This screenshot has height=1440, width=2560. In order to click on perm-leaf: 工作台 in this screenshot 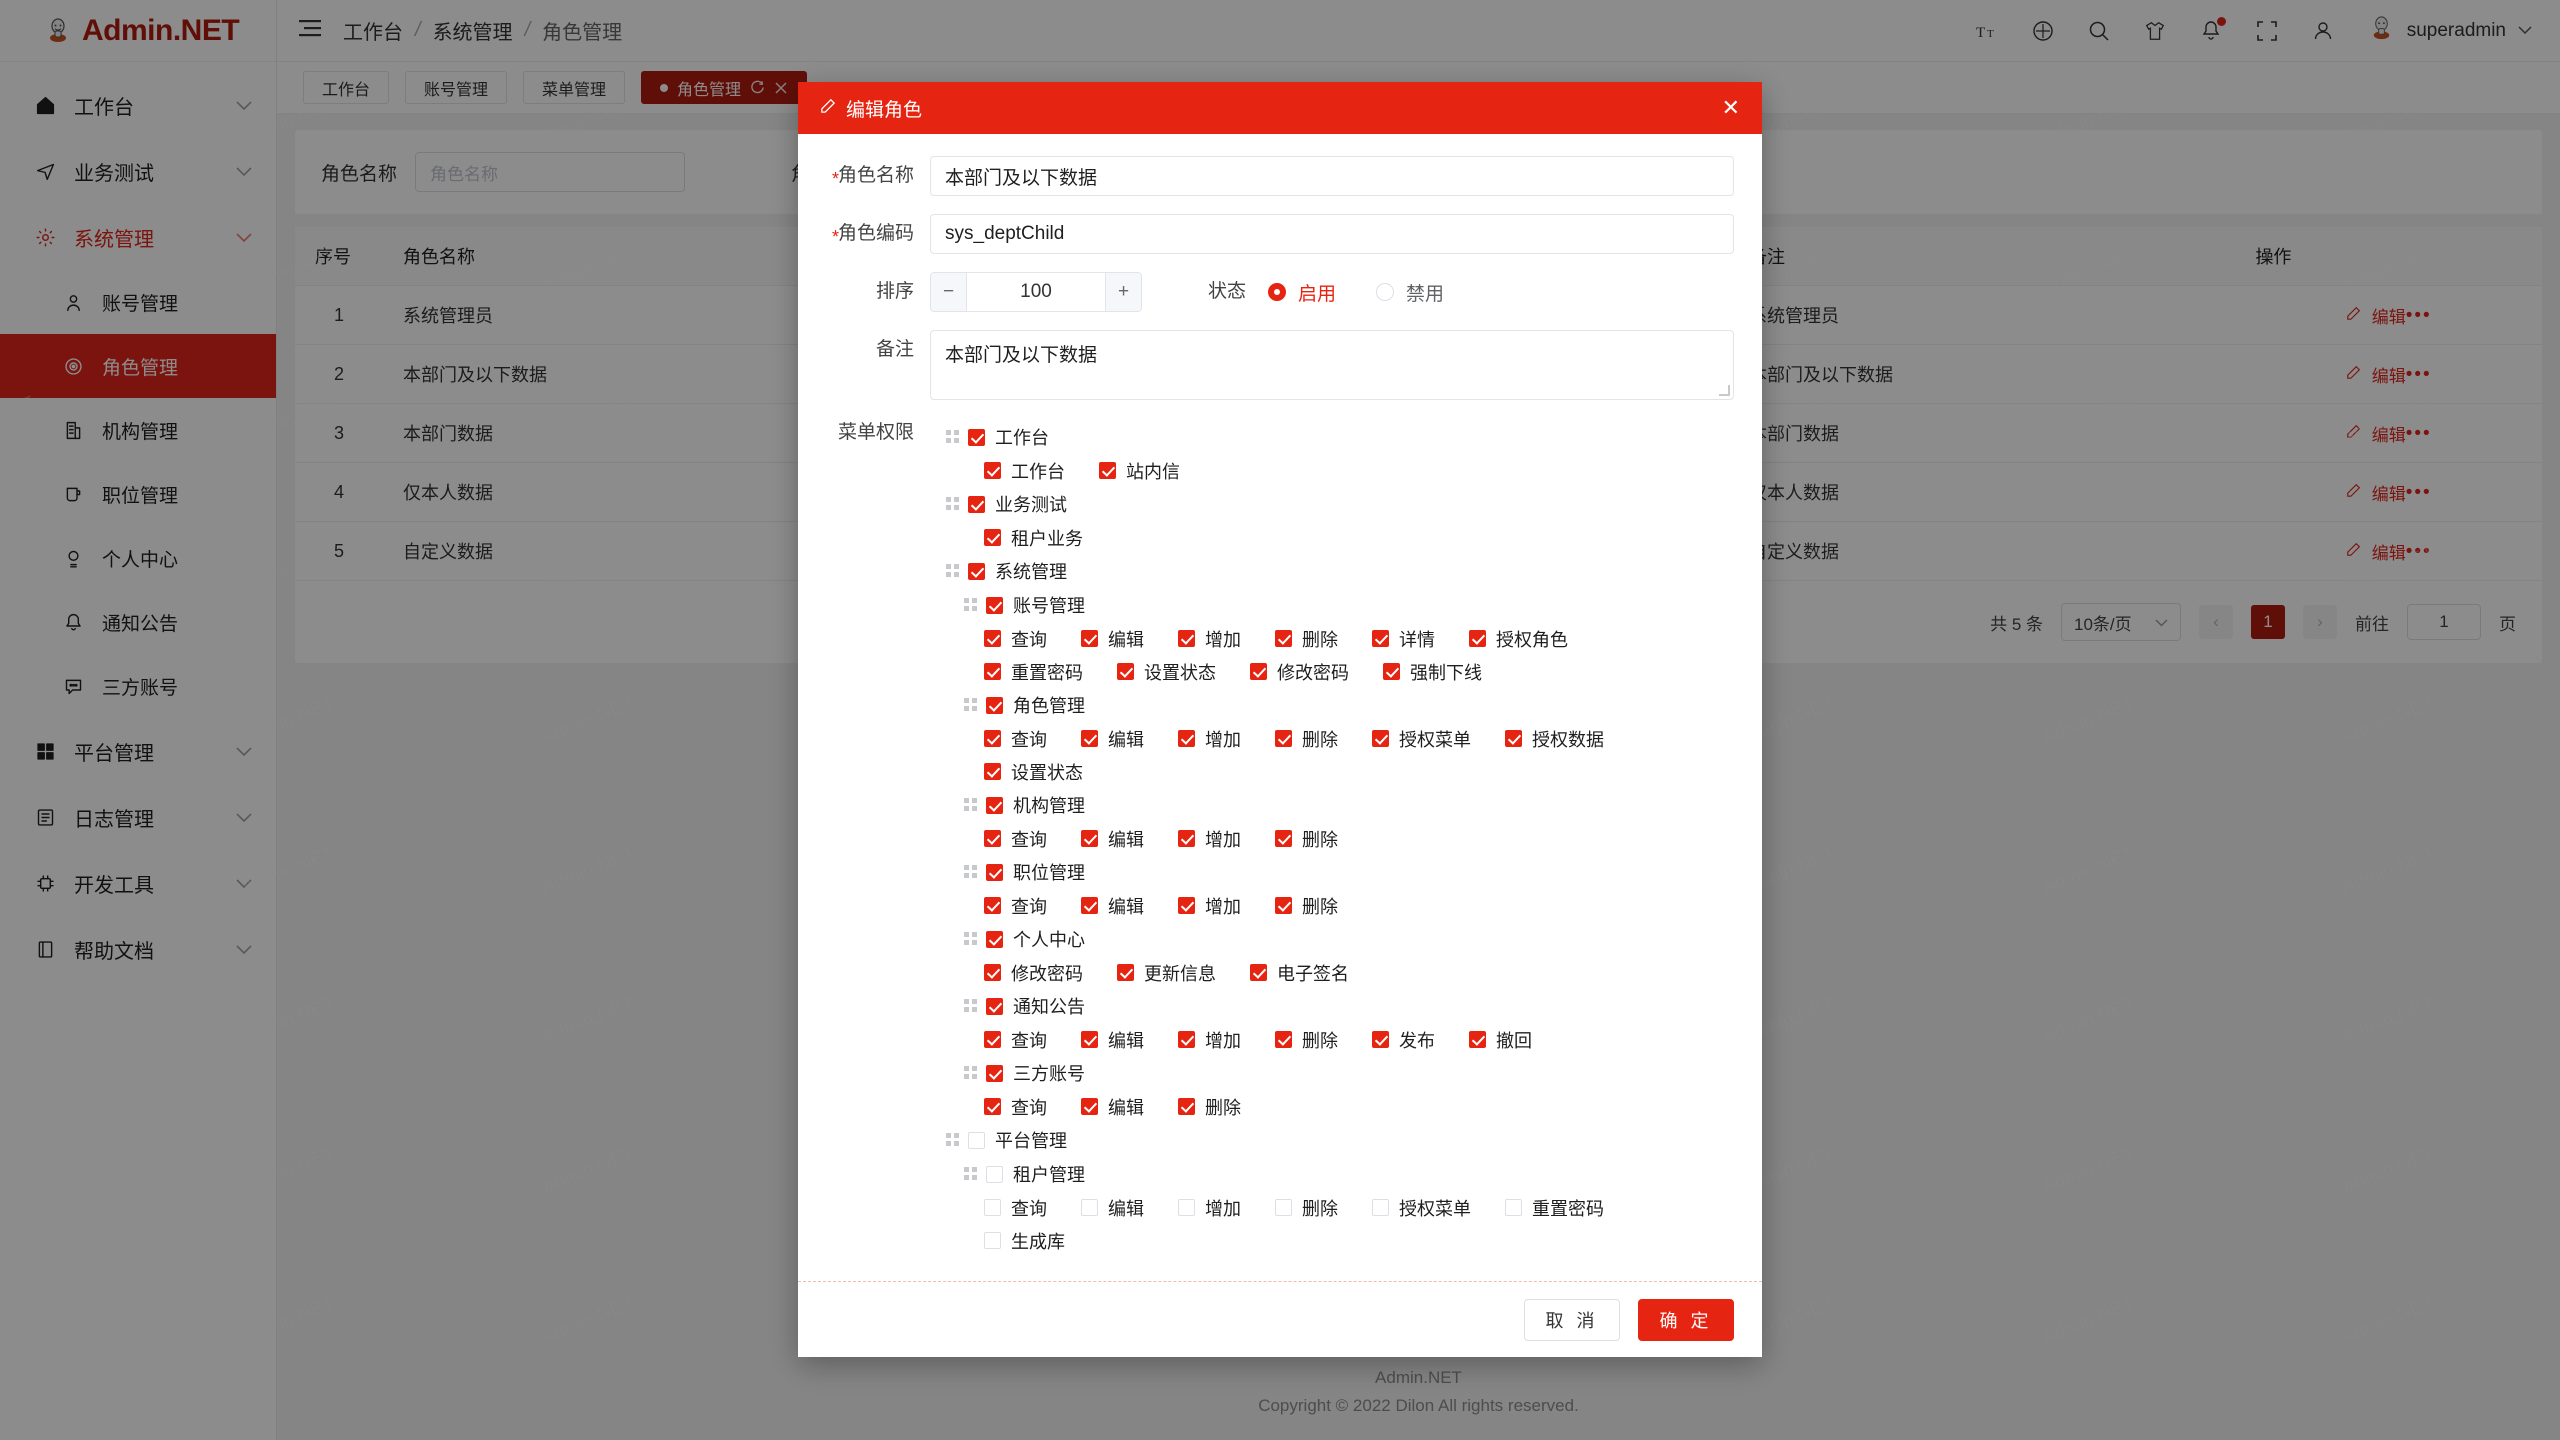, I will do `click(1024, 471)`.